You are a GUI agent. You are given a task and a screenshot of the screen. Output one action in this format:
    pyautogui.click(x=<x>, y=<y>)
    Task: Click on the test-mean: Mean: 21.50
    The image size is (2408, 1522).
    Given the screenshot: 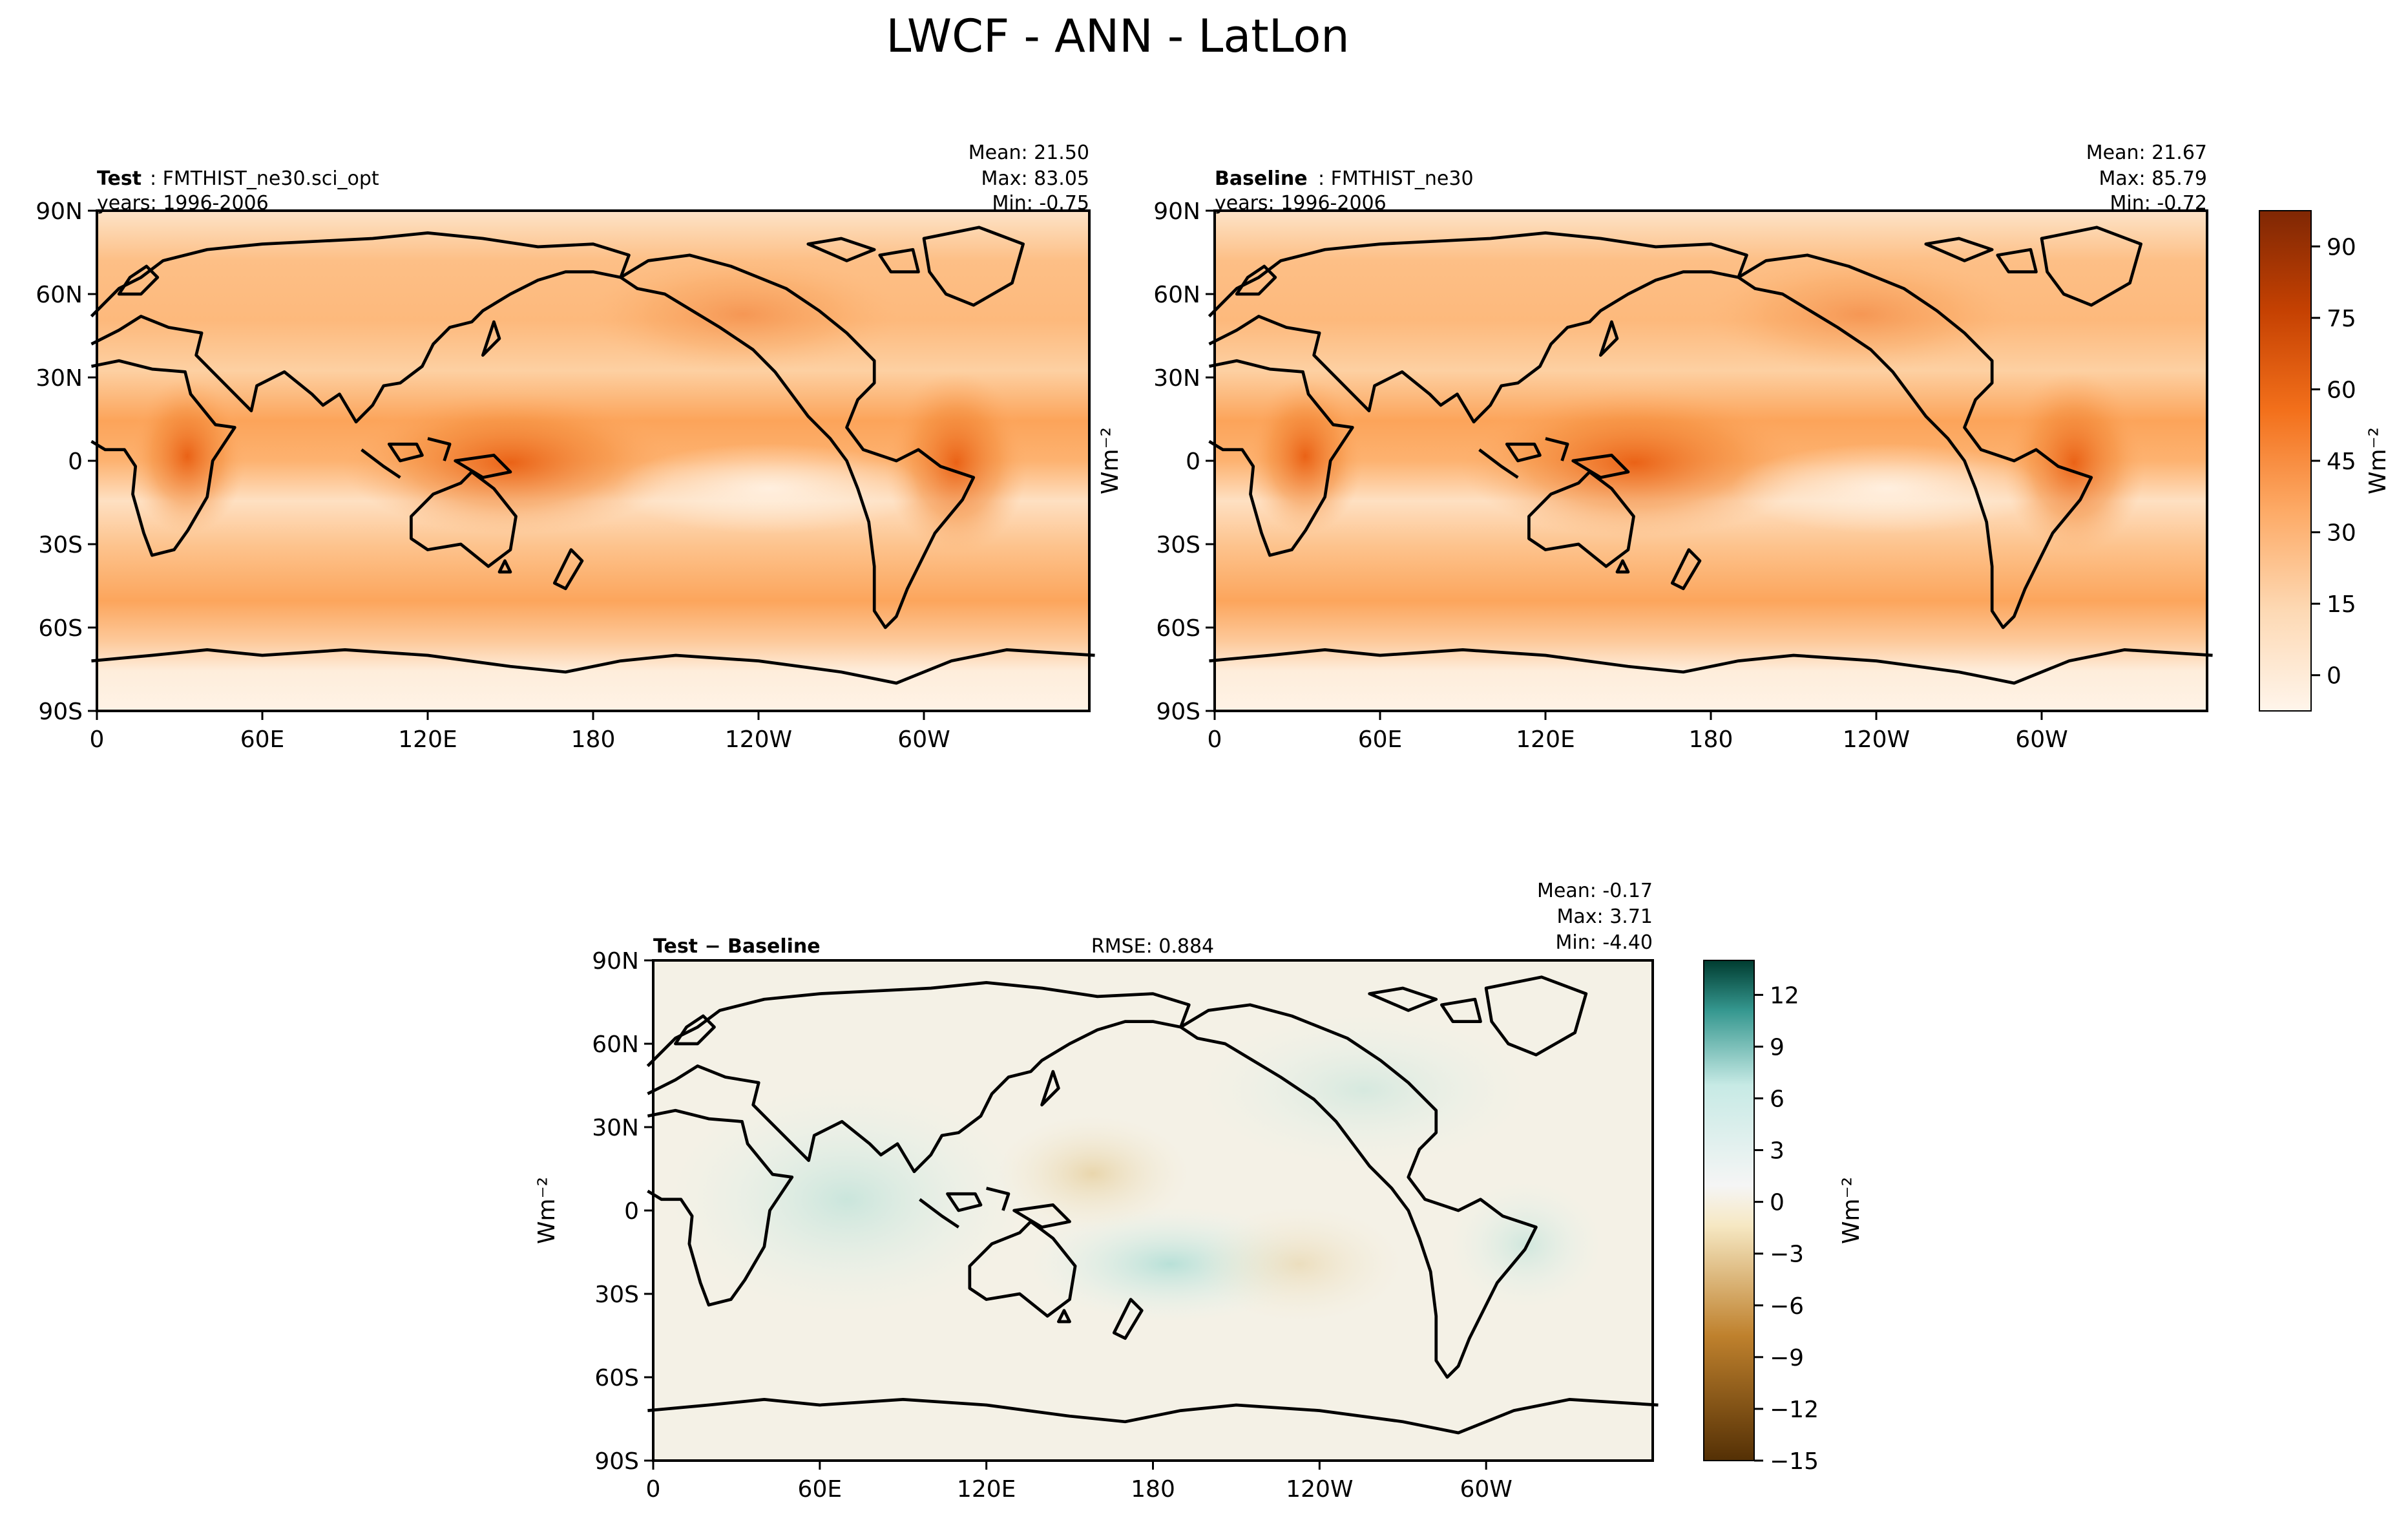 What is the action you would take?
    pyautogui.click(x=1029, y=153)
    